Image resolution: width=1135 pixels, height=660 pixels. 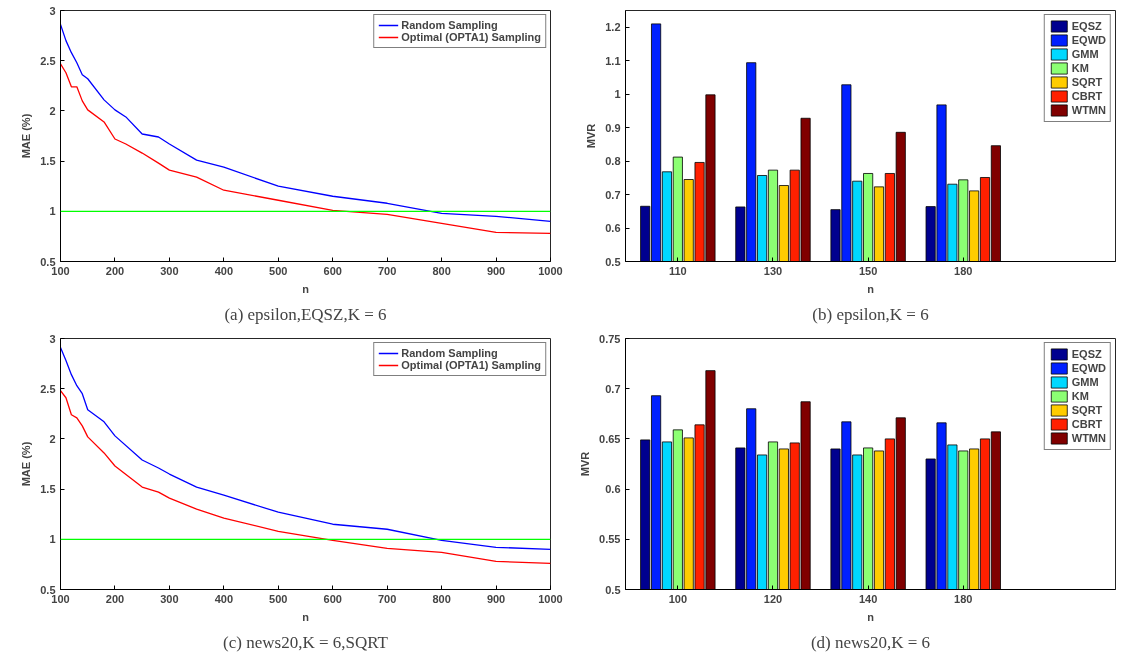 What do you see at coordinates (610, 539) in the screenshot?
I see `y-tick-label: 0.55` at bounding box center [610, 539].